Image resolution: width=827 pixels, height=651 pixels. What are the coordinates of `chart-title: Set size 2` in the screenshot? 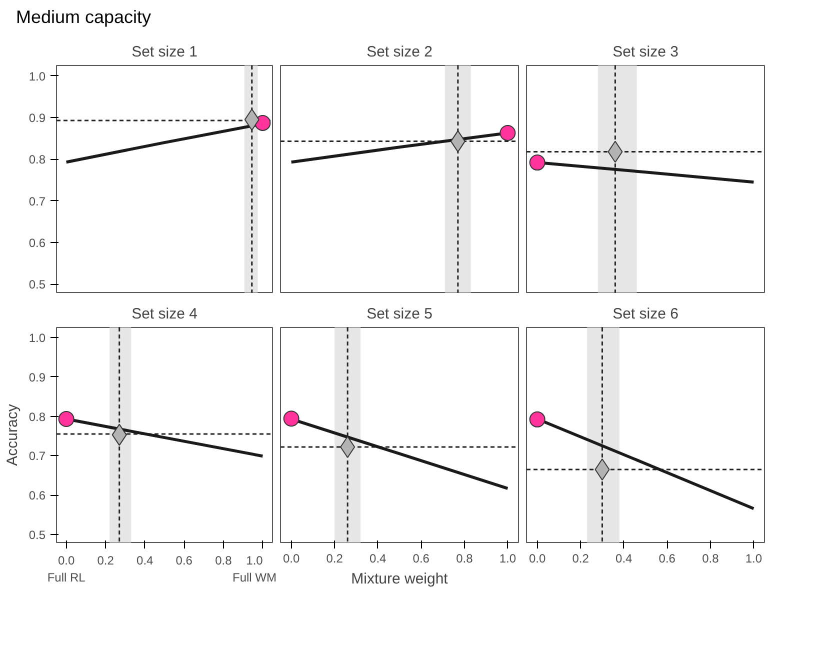 It's located at (399, 51).